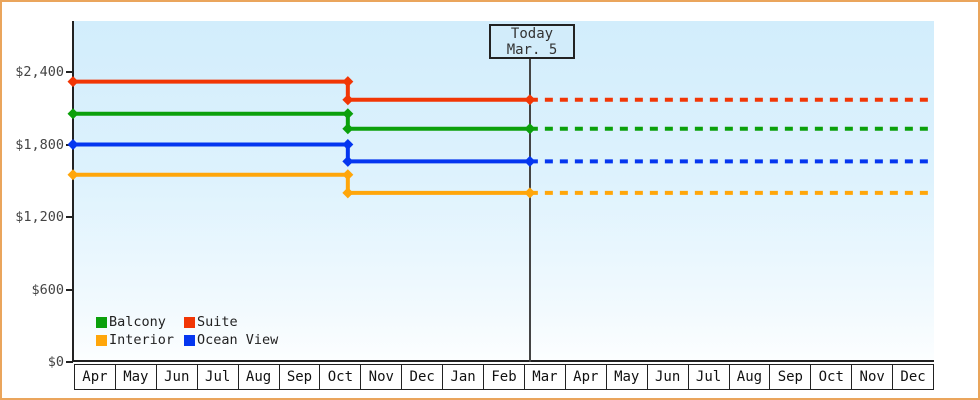 This screenshot has width=980, height=400. What do you see at coordinates (530, 210) in the screenshot?
I see `today-vertical-line` at bounding box center [530, 210].